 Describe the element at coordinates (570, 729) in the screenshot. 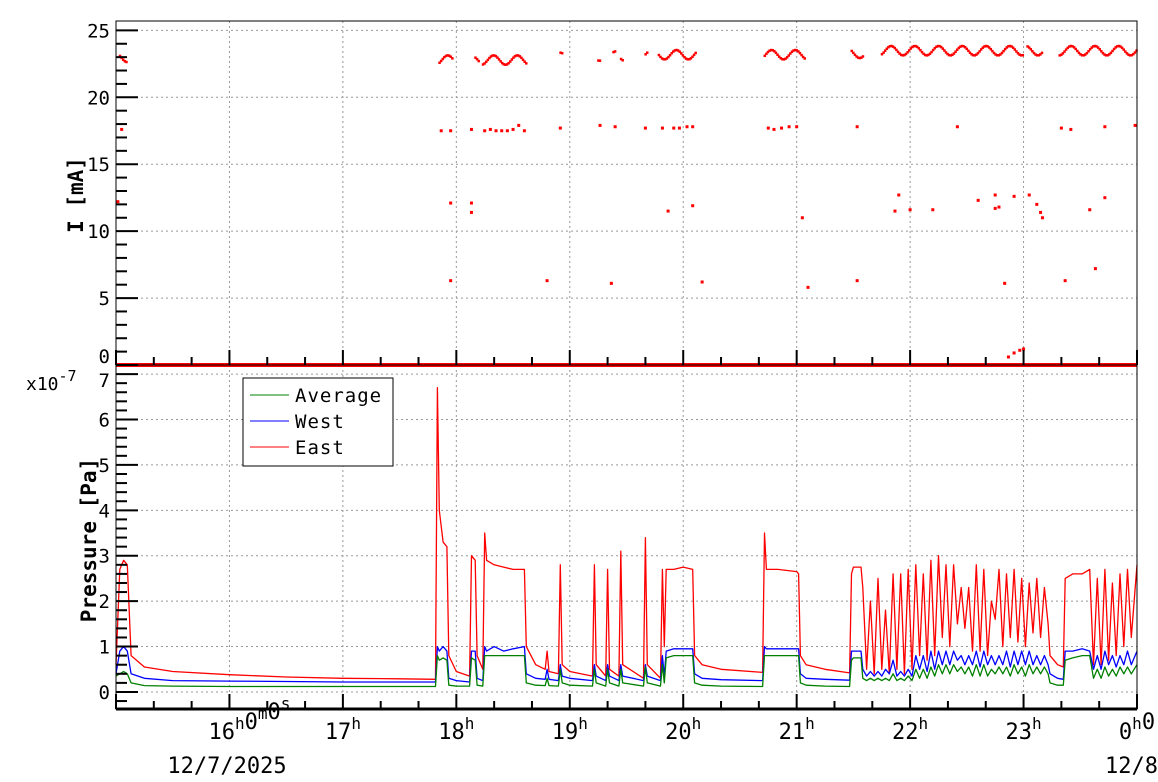

I see `x-tick-label: 19h` at that location.